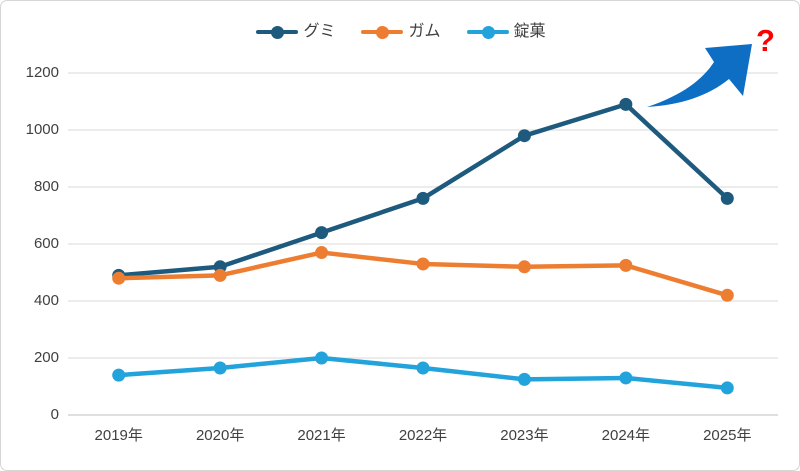 This screenshot has width=800, height=471. Describe the element at coordinates (321, 435) in the screenshot. I see `x-axis-label: 2021年` at that location.